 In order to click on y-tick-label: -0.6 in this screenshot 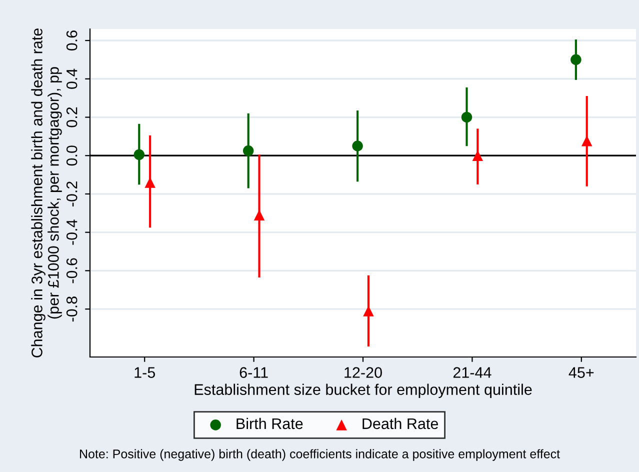, I will do `click(72, 271)`.